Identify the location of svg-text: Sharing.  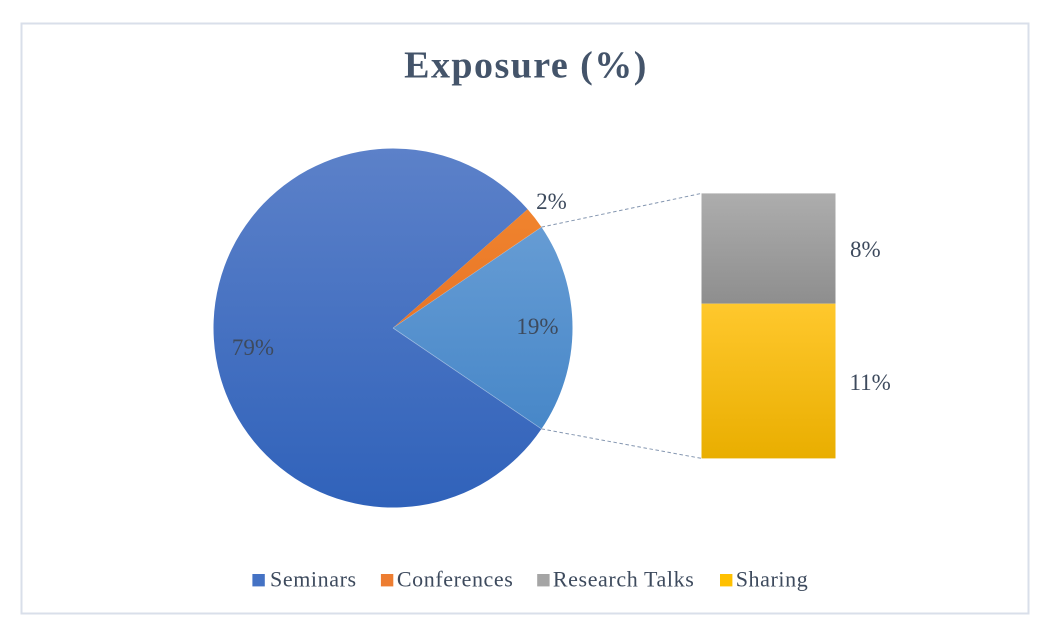
(772, 579).